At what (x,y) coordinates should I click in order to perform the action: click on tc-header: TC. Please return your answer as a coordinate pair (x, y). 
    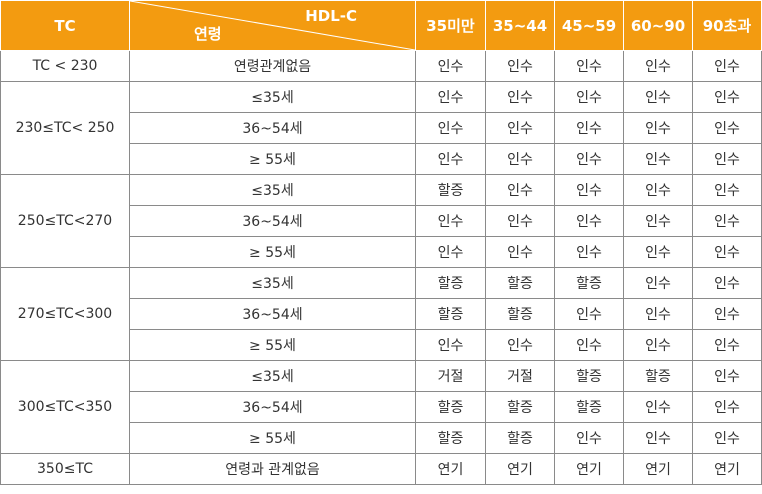
    Looking at the image, I should click on (65, 25).